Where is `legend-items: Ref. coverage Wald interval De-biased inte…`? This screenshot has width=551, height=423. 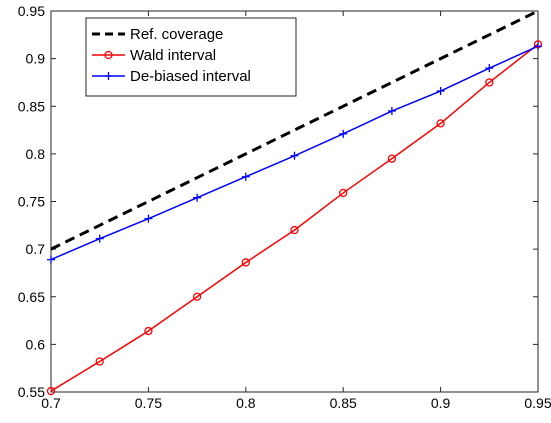
legend-items: Ref. coverage Wald interval De-biased inte… is located at coordinates (171, 55).